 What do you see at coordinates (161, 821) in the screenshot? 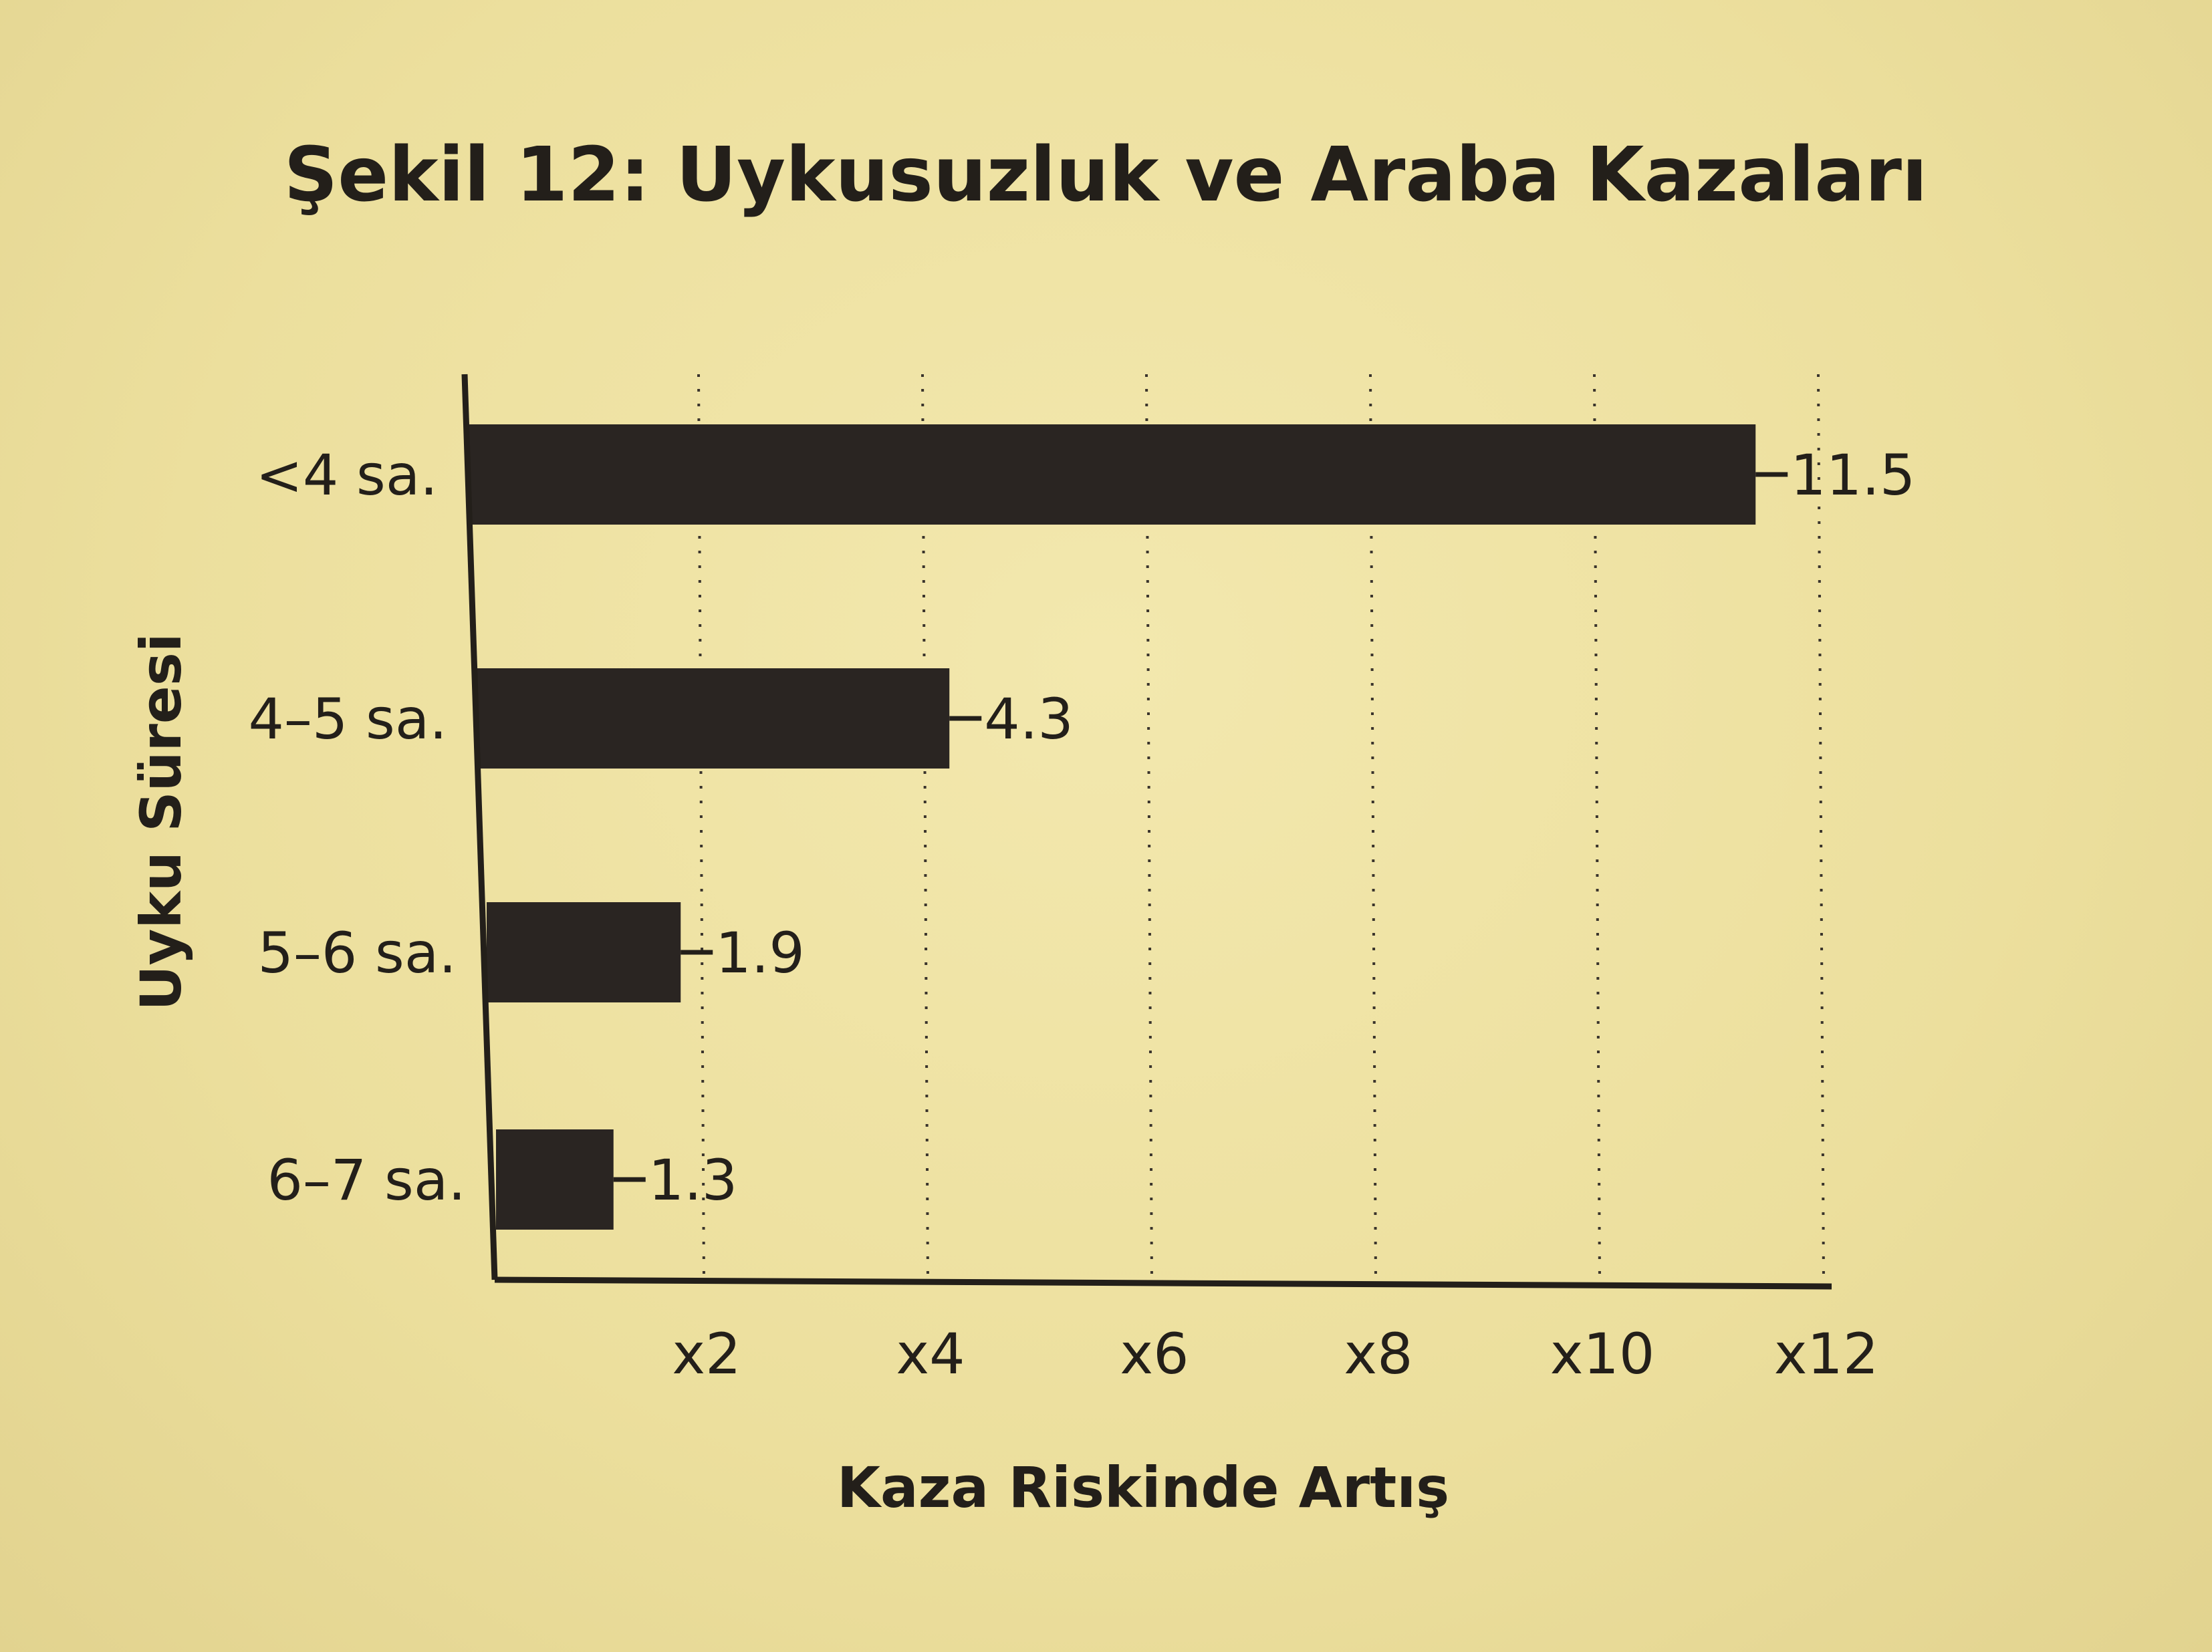
I see `y-axis-title: Uyku Süresi` at bounding box center [161, 821].